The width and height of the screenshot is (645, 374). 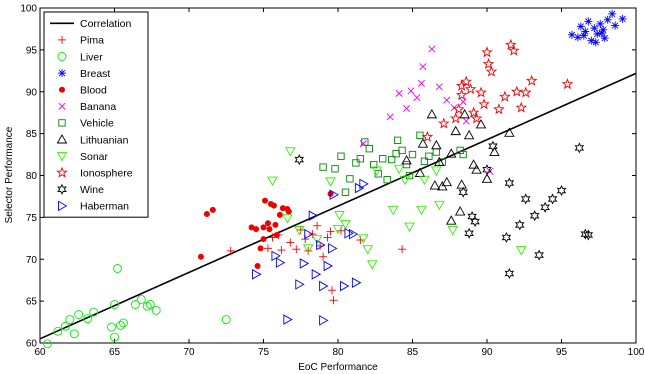 What do you see at coordinates (91, 57) in the screenshot?
I see `legend-label: Liver` at bounding box center [91, 57].